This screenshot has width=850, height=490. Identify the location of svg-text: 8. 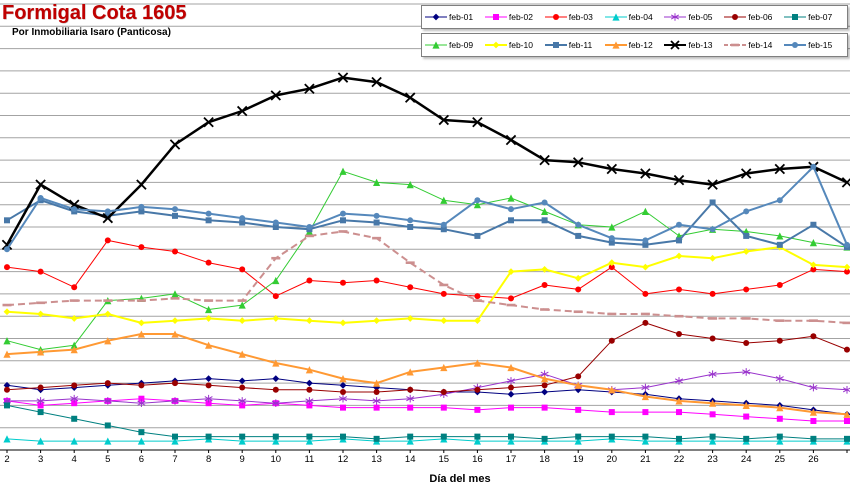
(208, 459).